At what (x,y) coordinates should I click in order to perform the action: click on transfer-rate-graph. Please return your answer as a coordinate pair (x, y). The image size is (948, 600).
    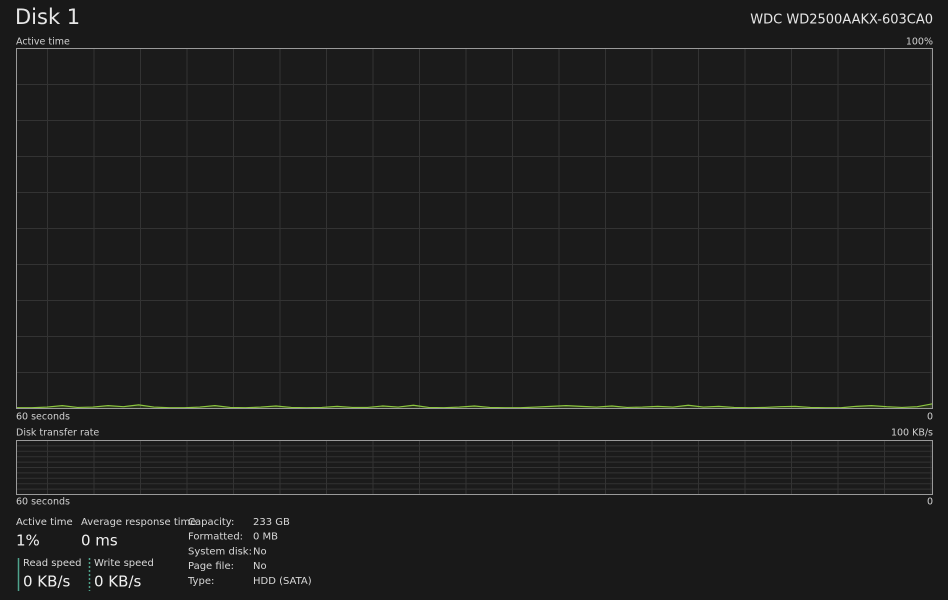
    Looking at the image, I should click on (474, 467).